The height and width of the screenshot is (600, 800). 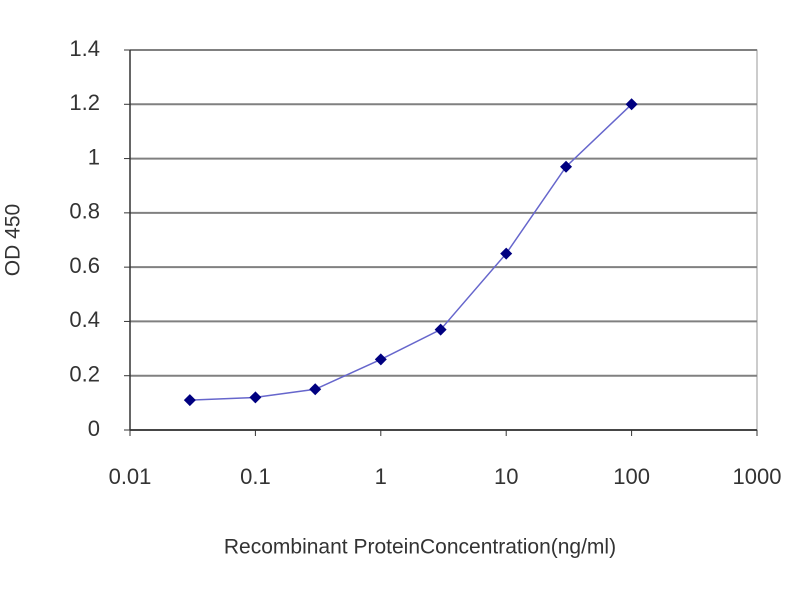 I want to click on y-tick-label: 1.4, so click(x=84, y=48).